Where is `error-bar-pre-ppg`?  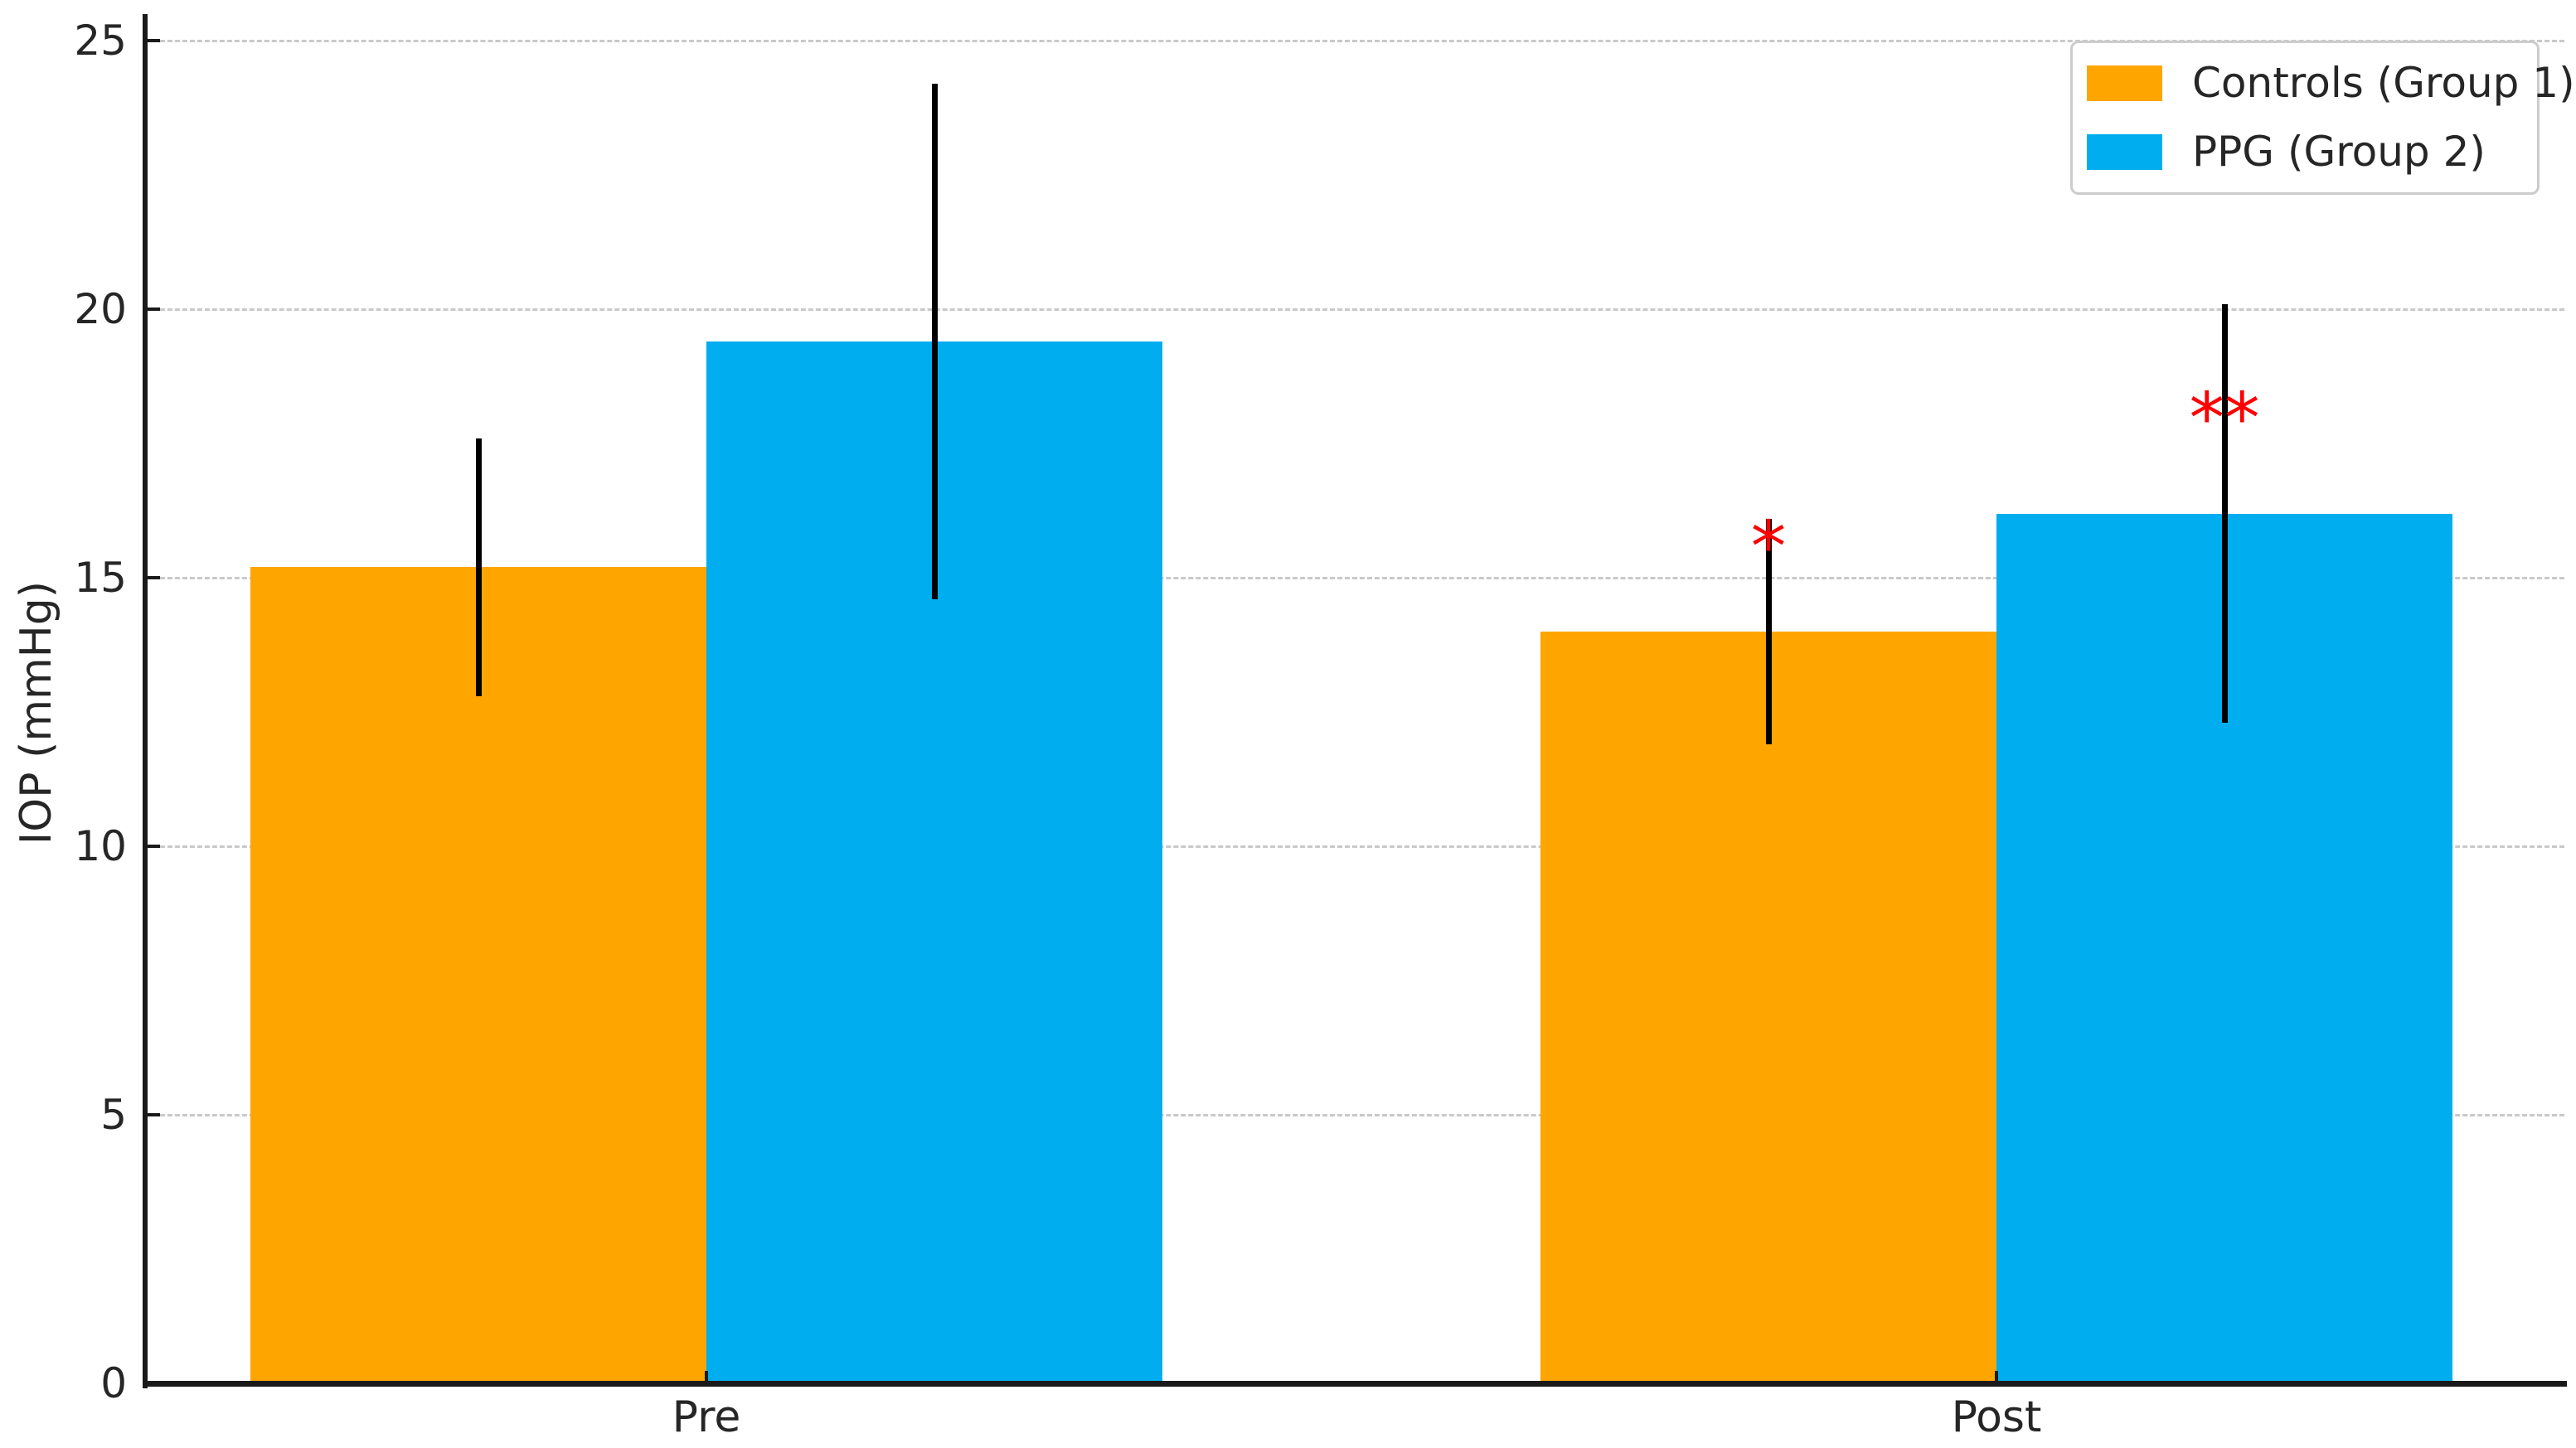 error-bar-pre-ppg is located at coordinates (934, 342).